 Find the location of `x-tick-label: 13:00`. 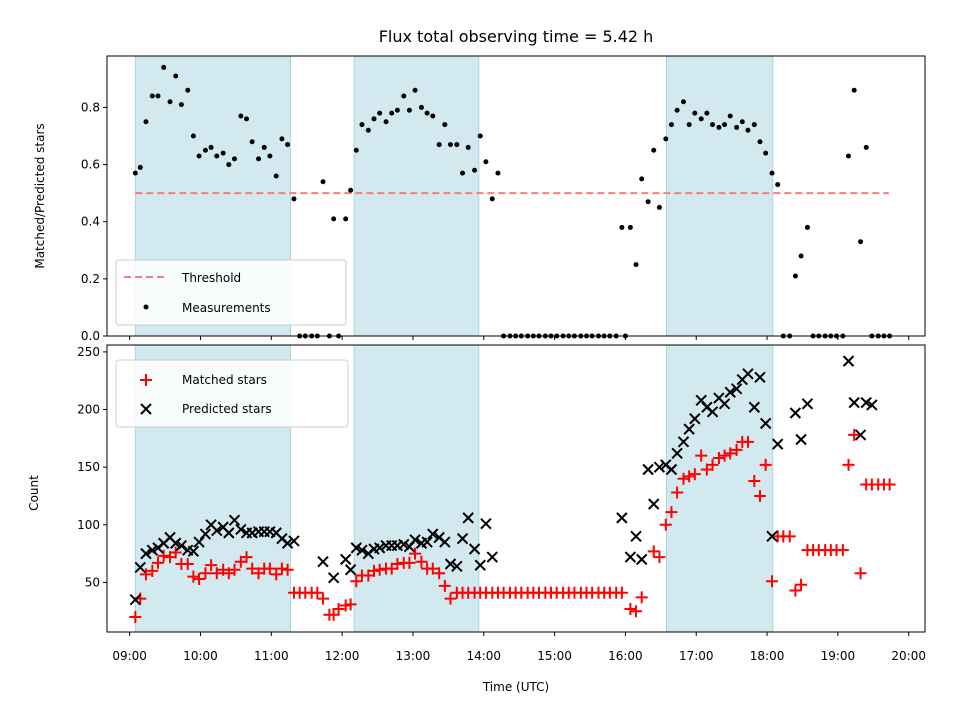

x-tick-label: 13:00 is located at coordinates (413, 656).